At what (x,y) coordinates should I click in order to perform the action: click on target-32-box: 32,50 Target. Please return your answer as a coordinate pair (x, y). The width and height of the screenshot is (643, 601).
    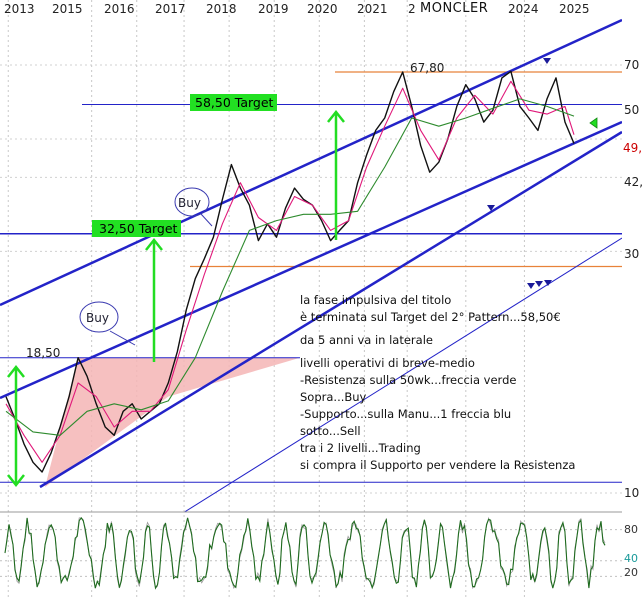
    Looking at the image, I should click on (136, 228).